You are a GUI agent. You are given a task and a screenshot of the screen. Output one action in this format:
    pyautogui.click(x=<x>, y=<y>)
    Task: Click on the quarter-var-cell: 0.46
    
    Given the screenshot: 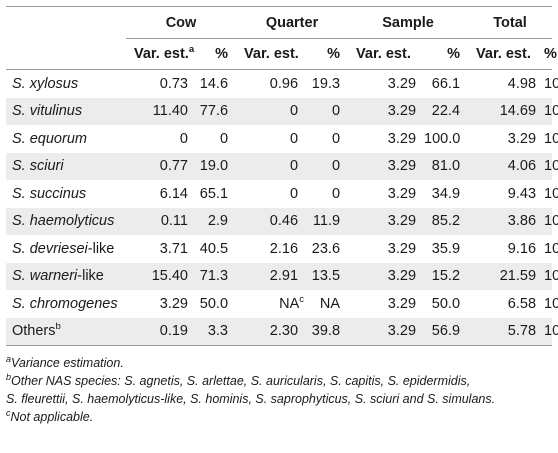 What is the action you would take?
    pyautogui.click(x=271, y=221)
    